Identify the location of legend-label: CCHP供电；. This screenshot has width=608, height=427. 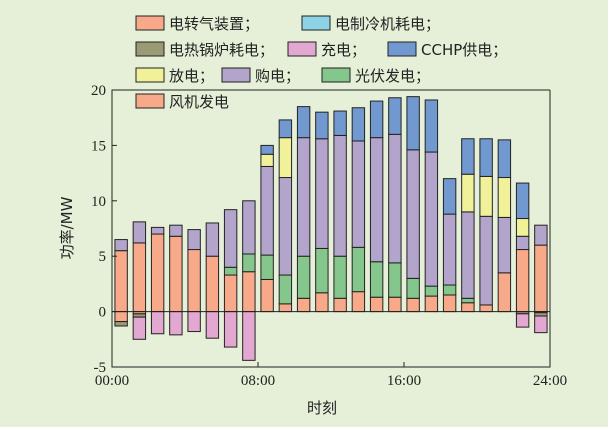
(464, 50).